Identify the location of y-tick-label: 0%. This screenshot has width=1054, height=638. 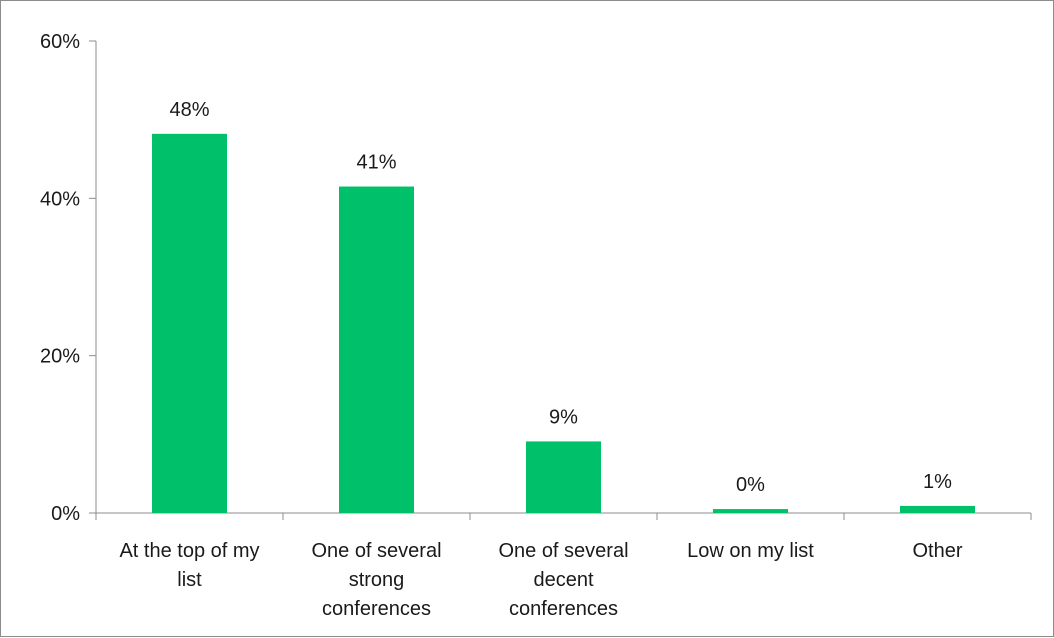
(65, 514).